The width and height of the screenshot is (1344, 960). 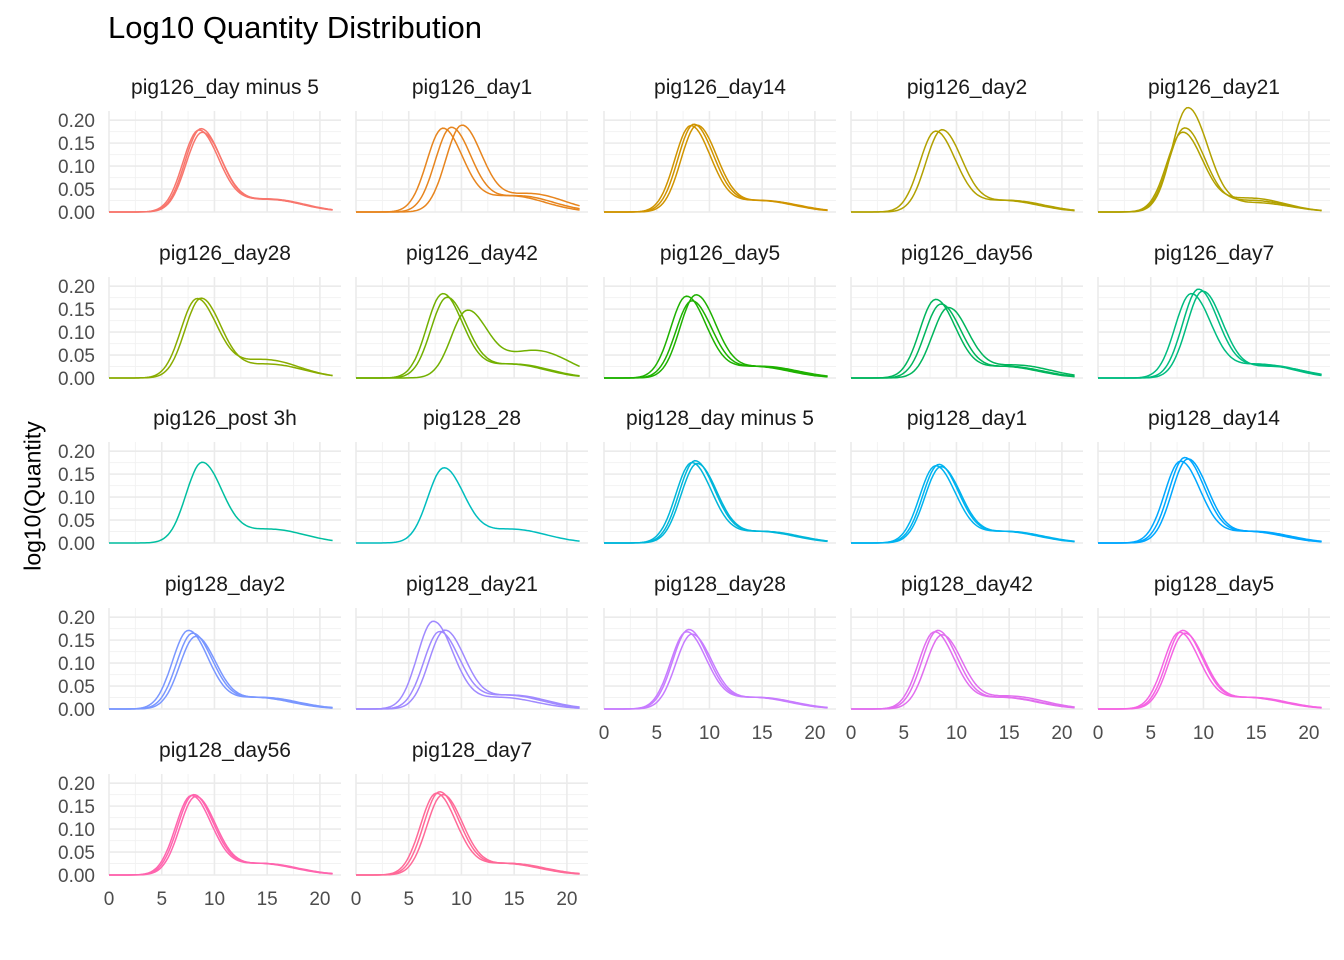 I want to click on facet-strip-label: pig126_day2, so click(x=967, y=87).